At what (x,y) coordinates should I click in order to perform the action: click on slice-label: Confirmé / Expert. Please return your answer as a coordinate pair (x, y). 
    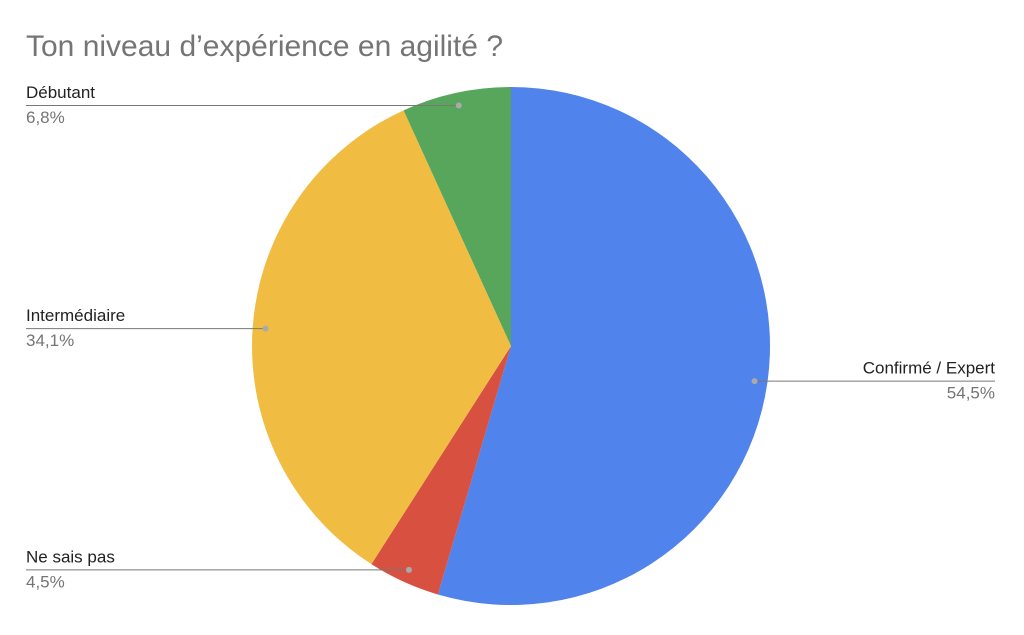
    Looking at the image, I should click on (929, 368).